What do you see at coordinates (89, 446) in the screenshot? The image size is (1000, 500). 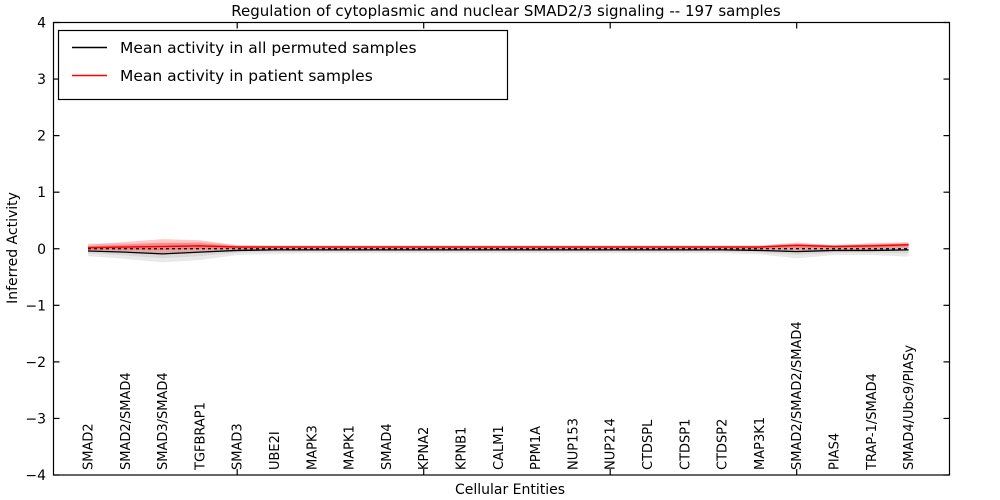 I see `x-tick-label: SMAD2` at bounding box center [89, 446].